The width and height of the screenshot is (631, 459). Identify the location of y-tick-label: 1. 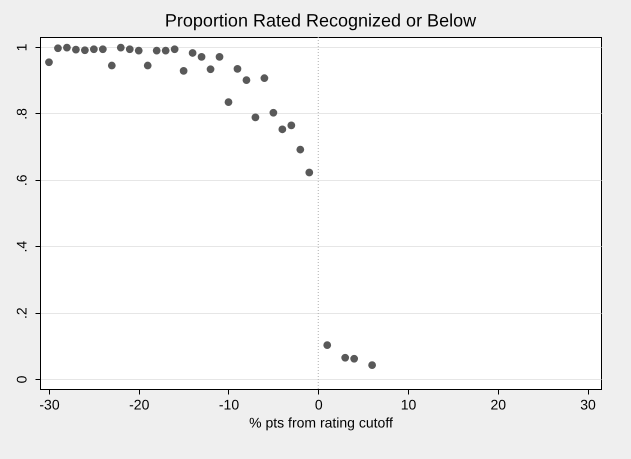
(22, 47).